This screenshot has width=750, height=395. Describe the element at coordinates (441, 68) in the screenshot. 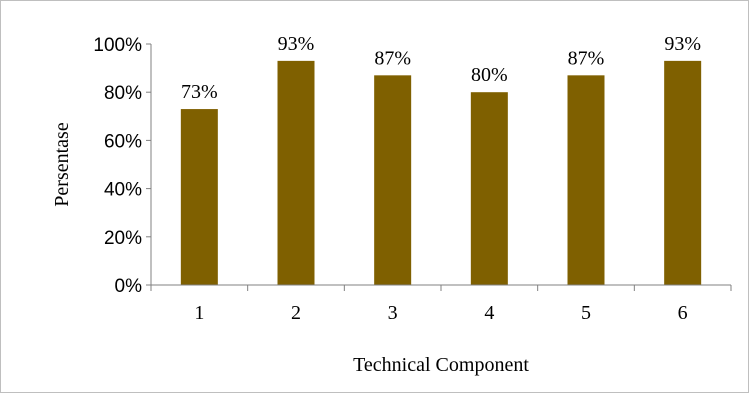

I see `data-labels: 73% 93% 87% 80% 87% 93%` at that location.